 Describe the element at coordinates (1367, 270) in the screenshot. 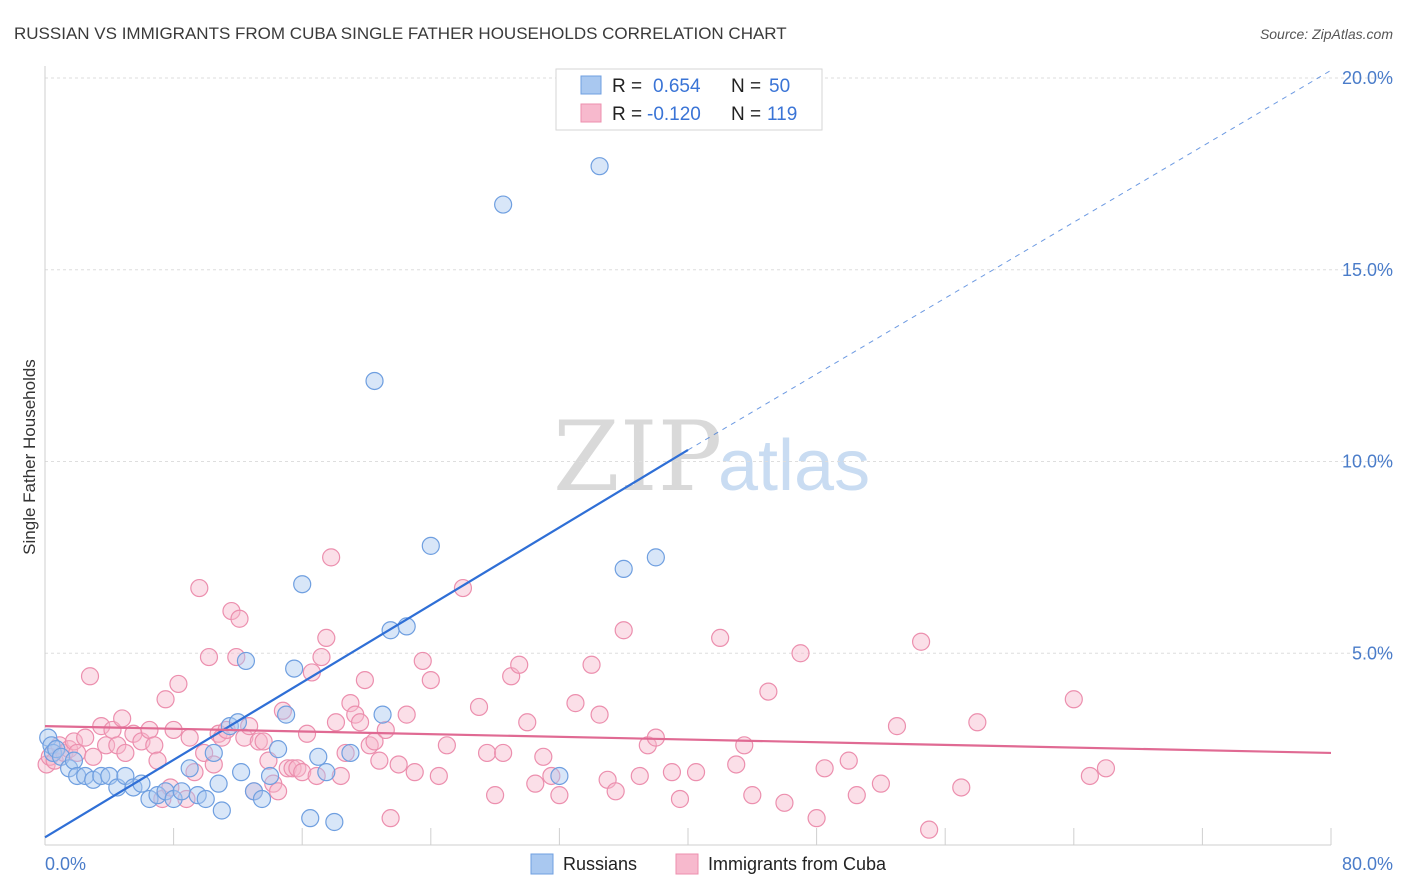

I see `y-tick-label: 15.0%` at that location.